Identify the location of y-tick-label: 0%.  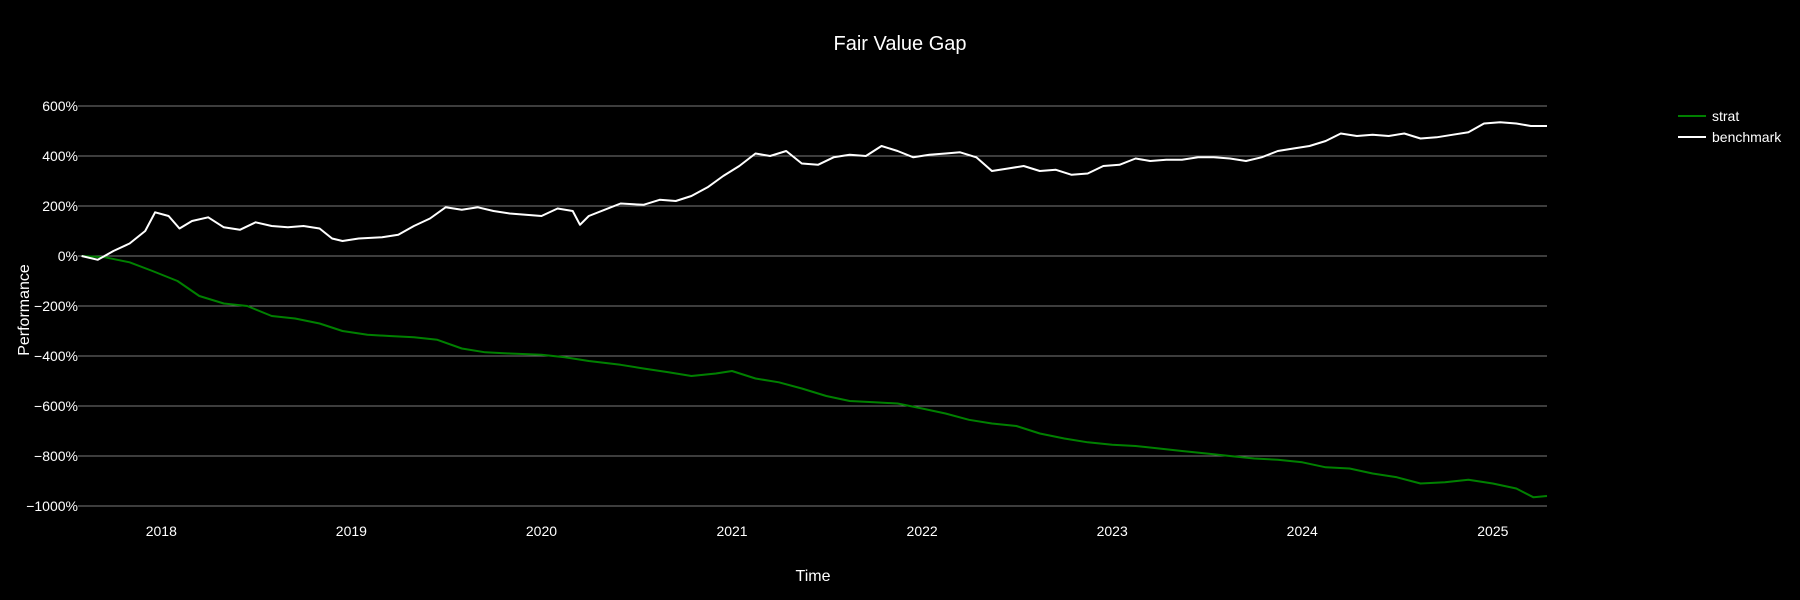
(68, 256).